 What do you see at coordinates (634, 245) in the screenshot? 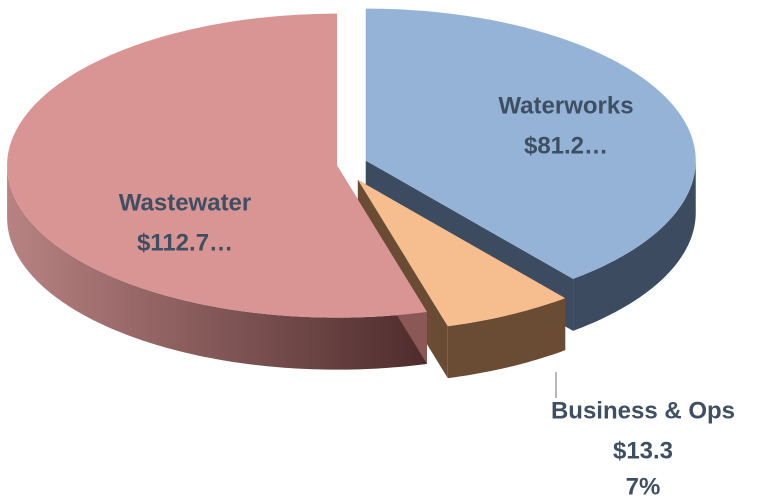
I see `slice-side` at bounding box center [634, 245].